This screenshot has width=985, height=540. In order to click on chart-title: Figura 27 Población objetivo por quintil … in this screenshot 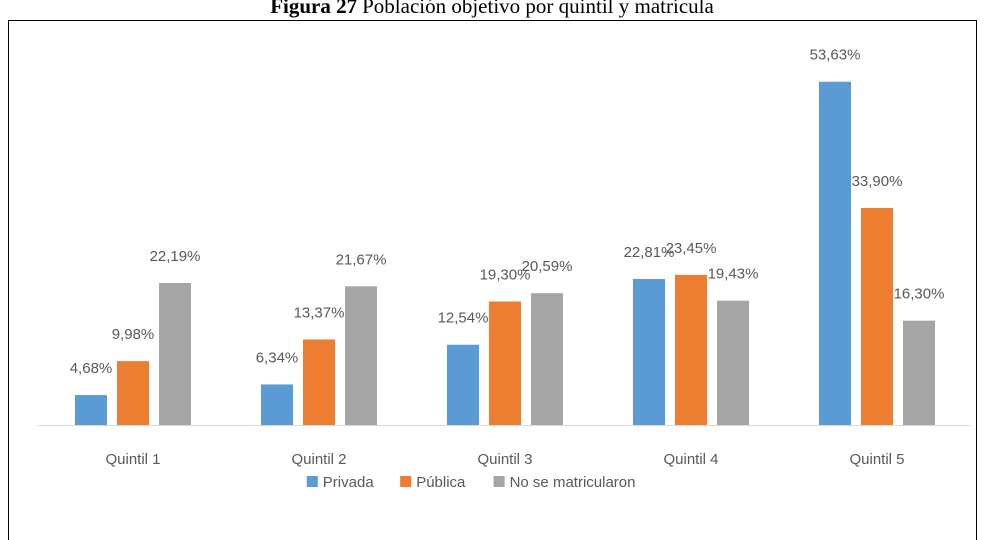, I will do `click(492, 9)`.